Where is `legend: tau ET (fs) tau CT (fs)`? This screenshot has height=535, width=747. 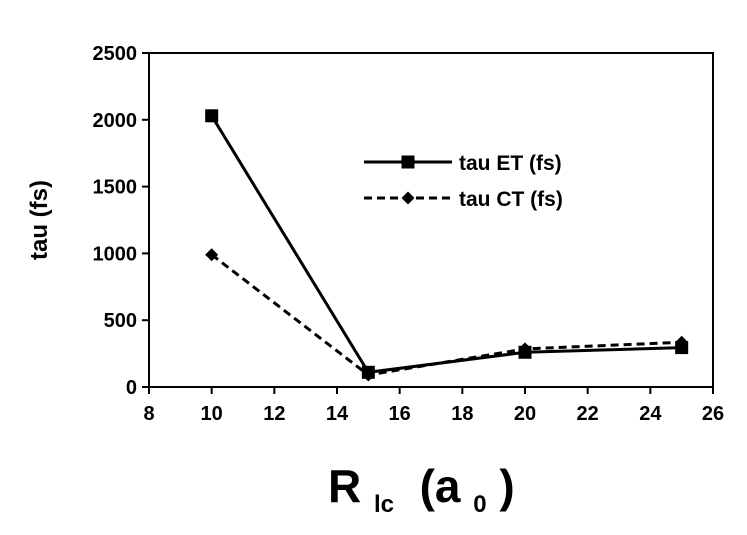
legend: tau ET (fs) tau CT (fs) is located at coordinates (463, 181).